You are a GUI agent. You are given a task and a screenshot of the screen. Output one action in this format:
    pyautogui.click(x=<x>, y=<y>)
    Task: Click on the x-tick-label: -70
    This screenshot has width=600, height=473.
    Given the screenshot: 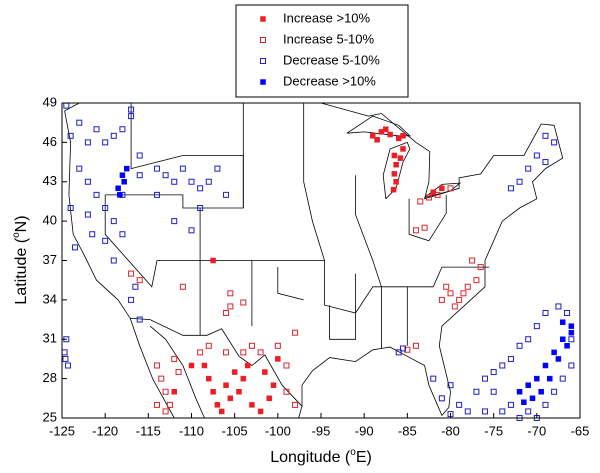 What is the action you would take?
    pyautogui.click(x=536, y=430)
    